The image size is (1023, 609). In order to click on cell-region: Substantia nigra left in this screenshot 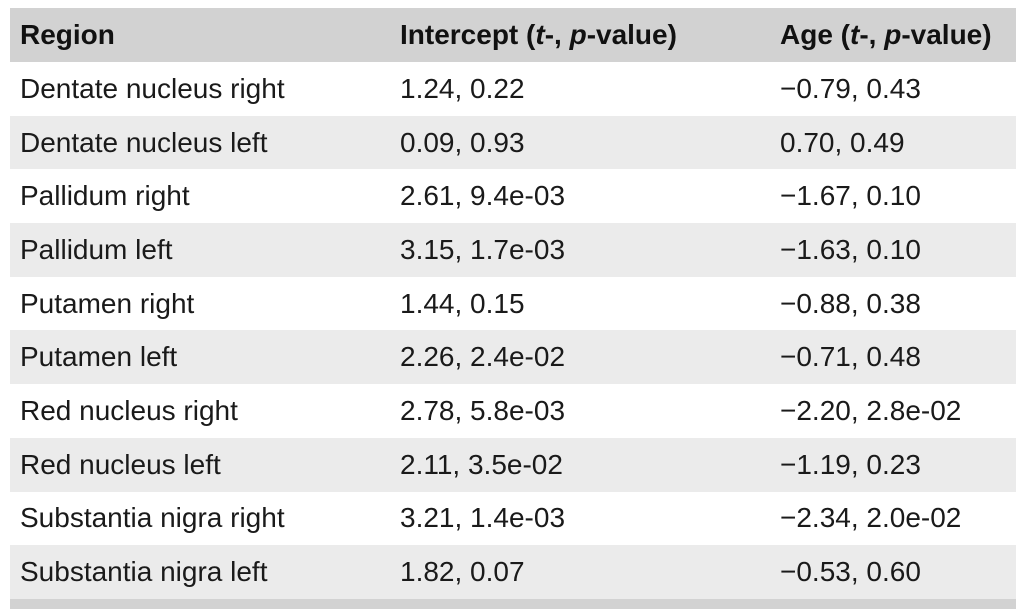, I will do `click(144, 572)`.